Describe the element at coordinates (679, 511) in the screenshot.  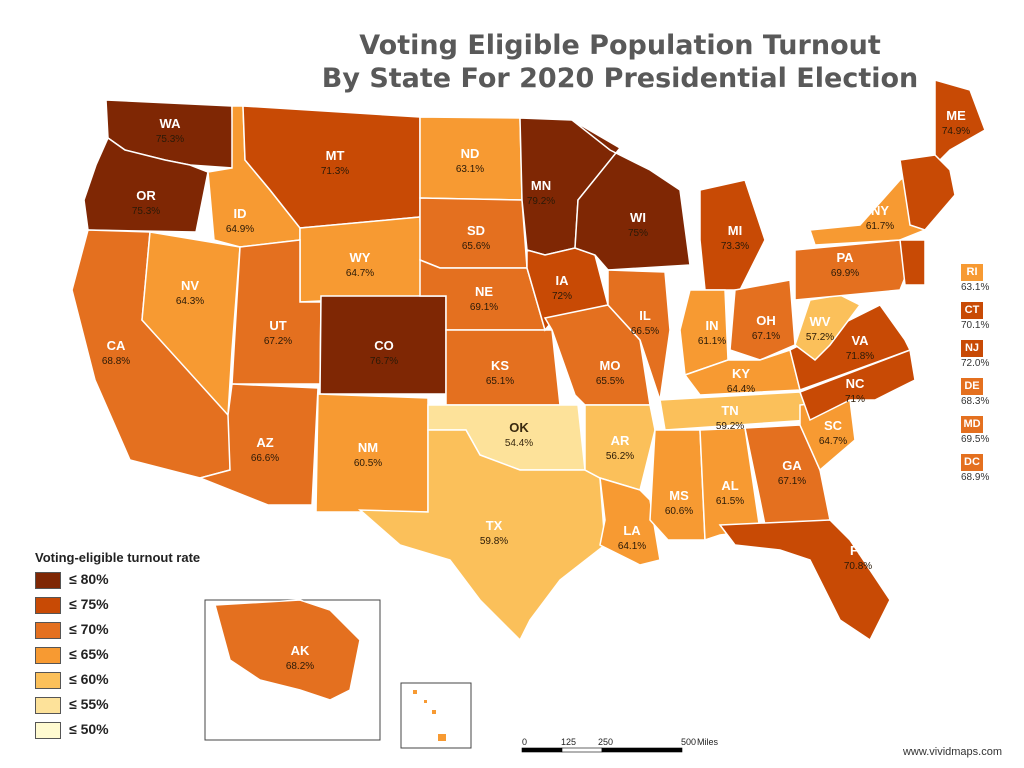
I see `state-turnout-value: 60.6%` at that location.